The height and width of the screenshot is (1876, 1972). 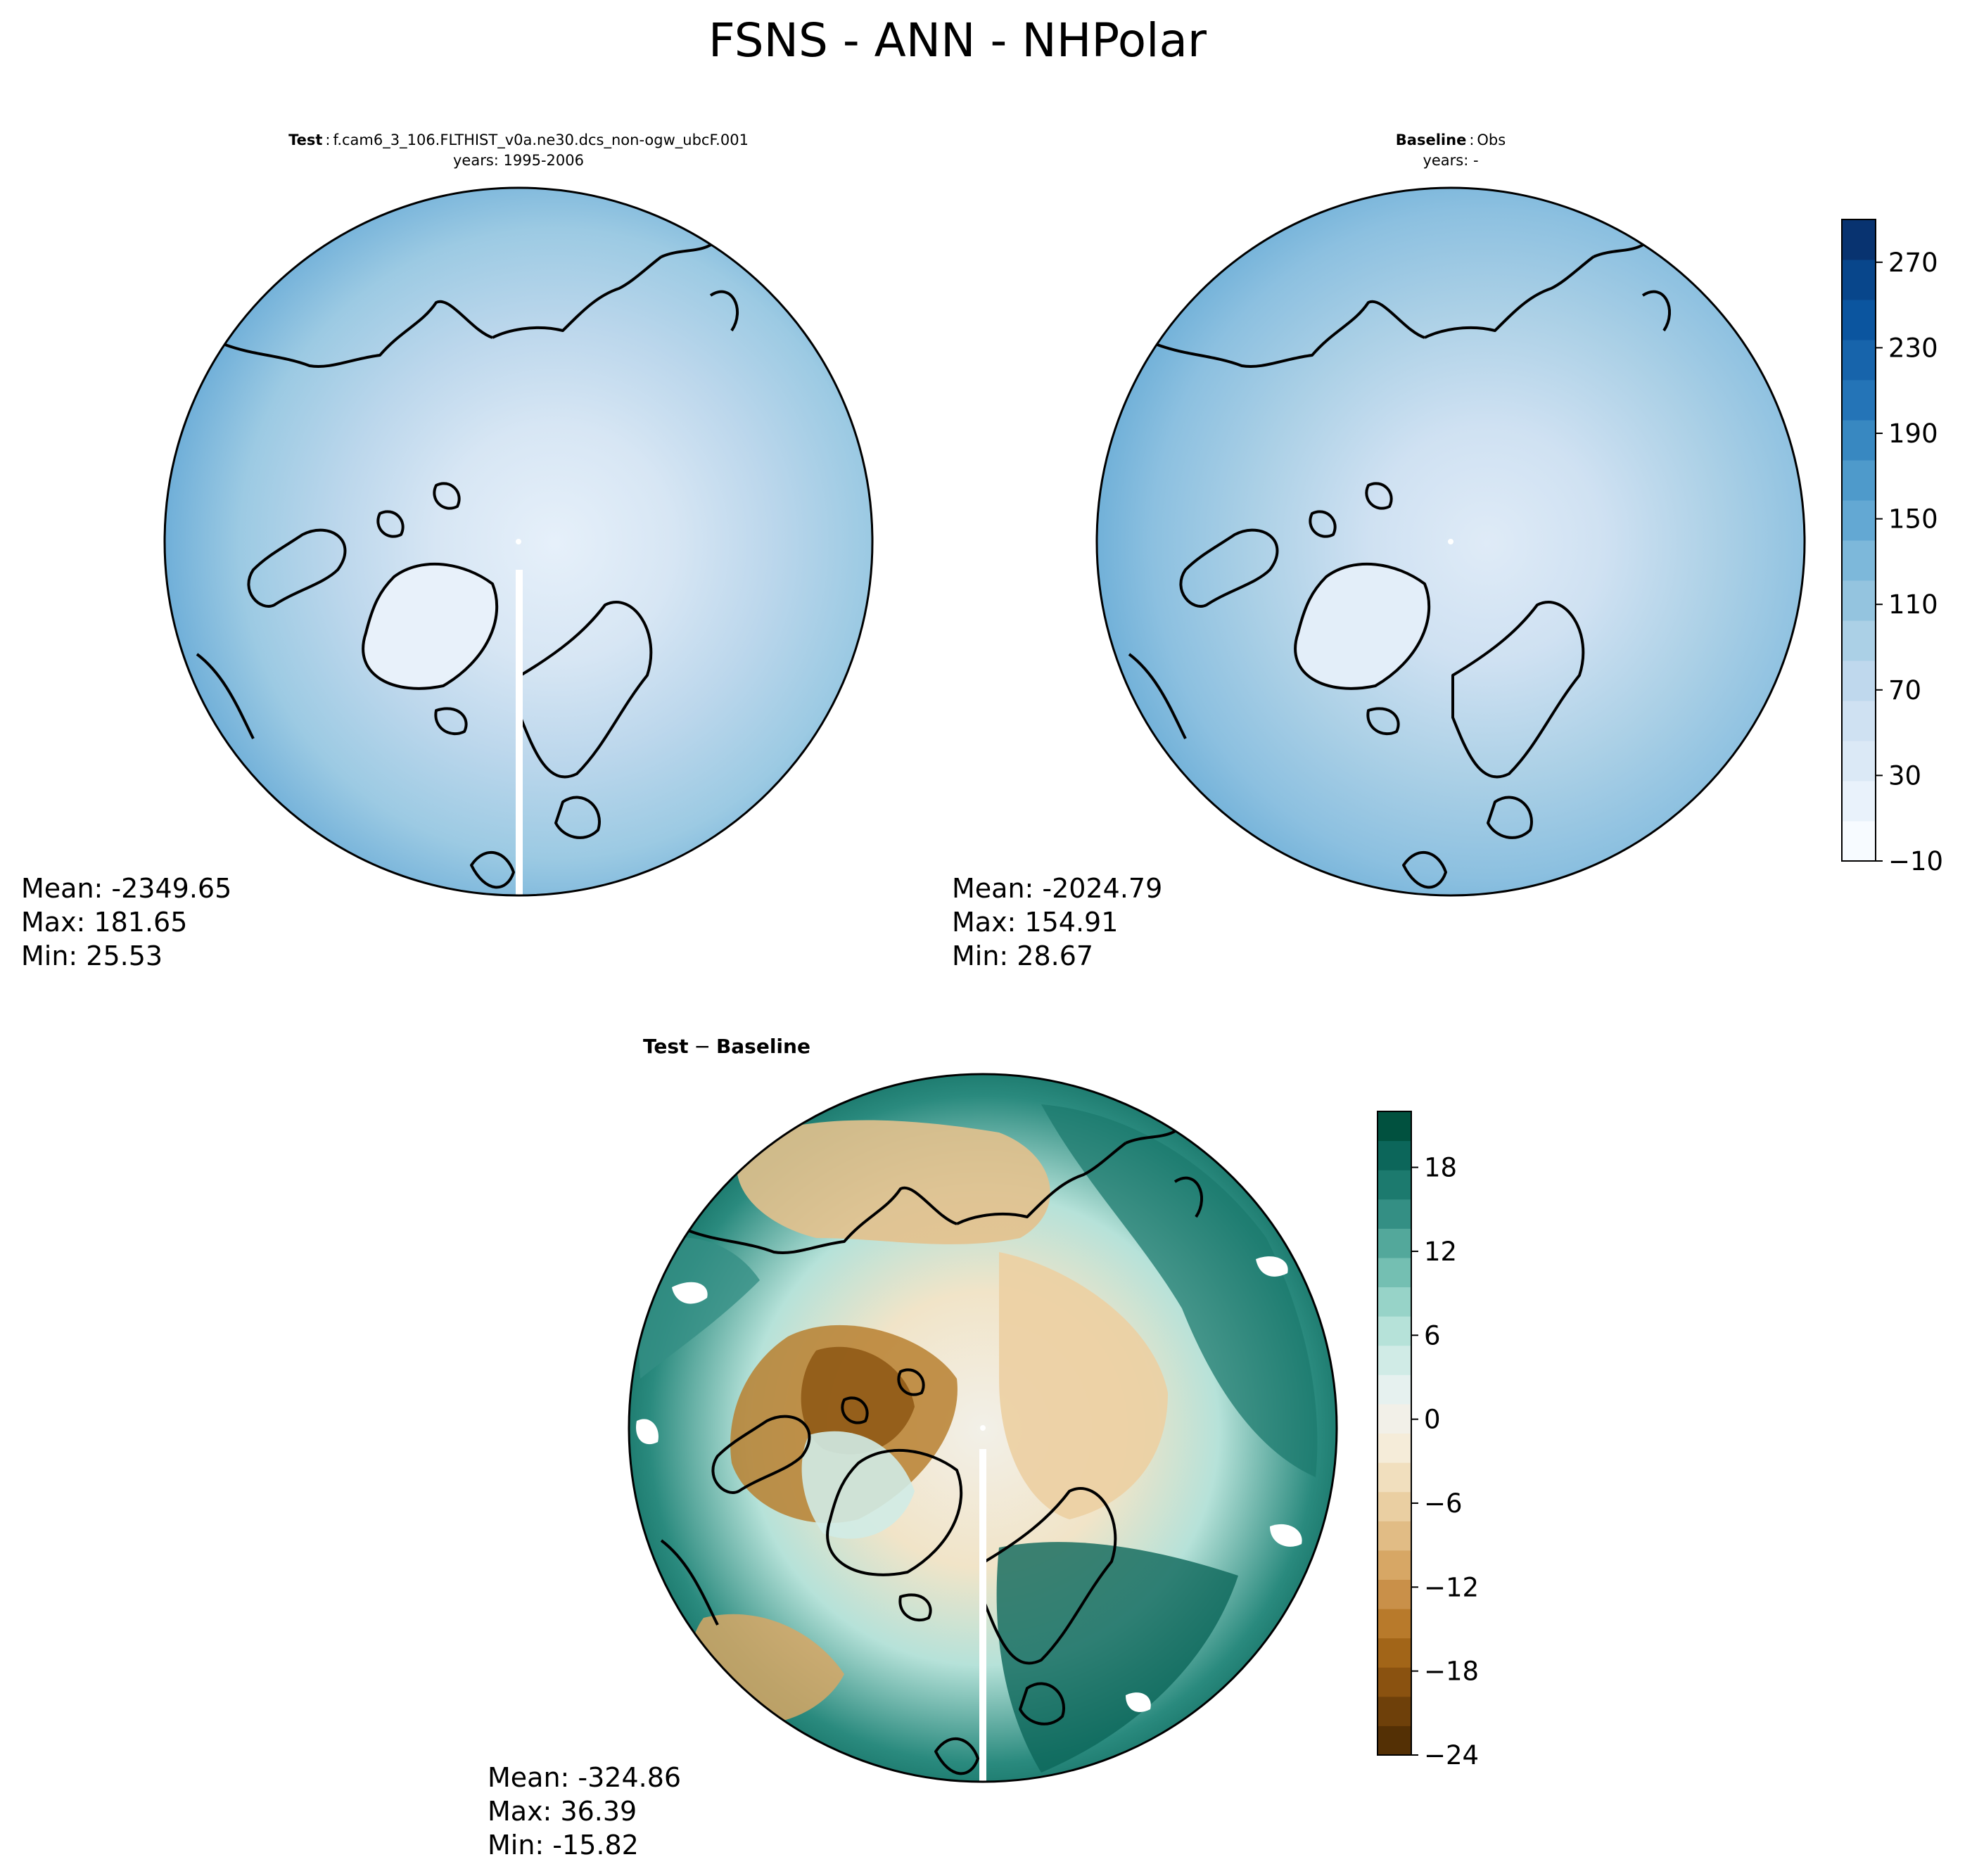 I want to click on colorbar-tick-label: 30, so click(x=1905, y=775).